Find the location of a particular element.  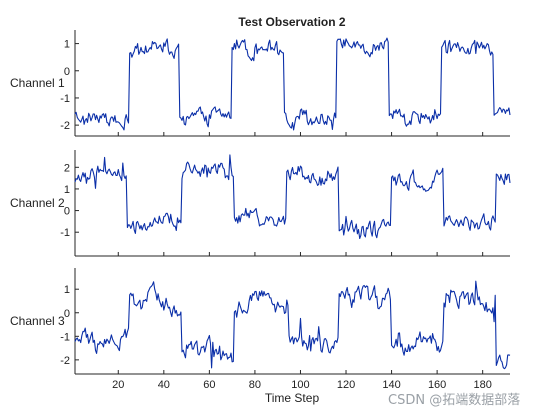

x-tick-label: 80 is located at coordinates (255, 385).